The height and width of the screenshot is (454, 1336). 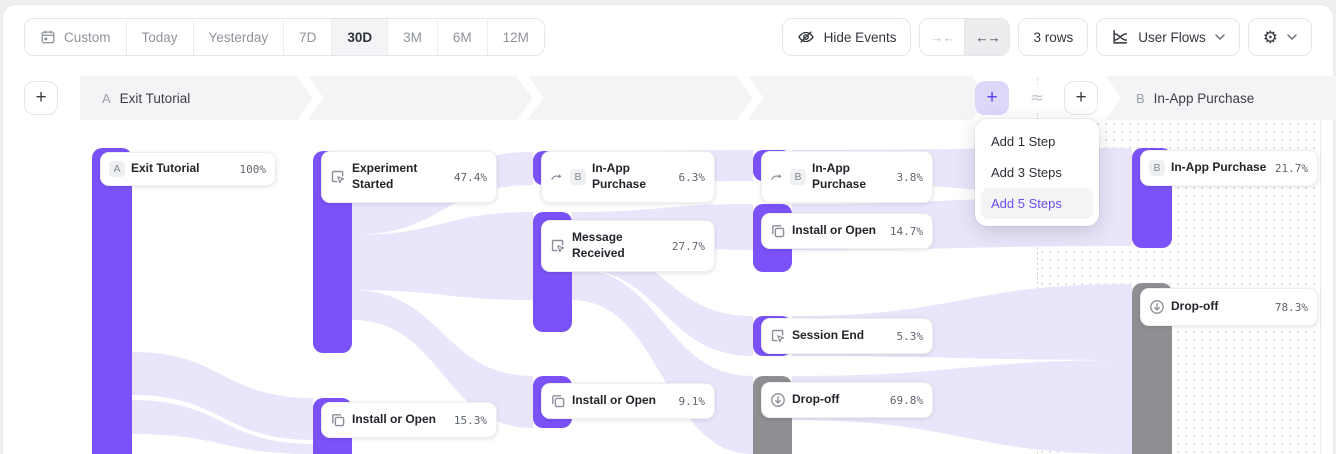 I want to click on approx-symbol: ≈, so click(x=1037, y=98).